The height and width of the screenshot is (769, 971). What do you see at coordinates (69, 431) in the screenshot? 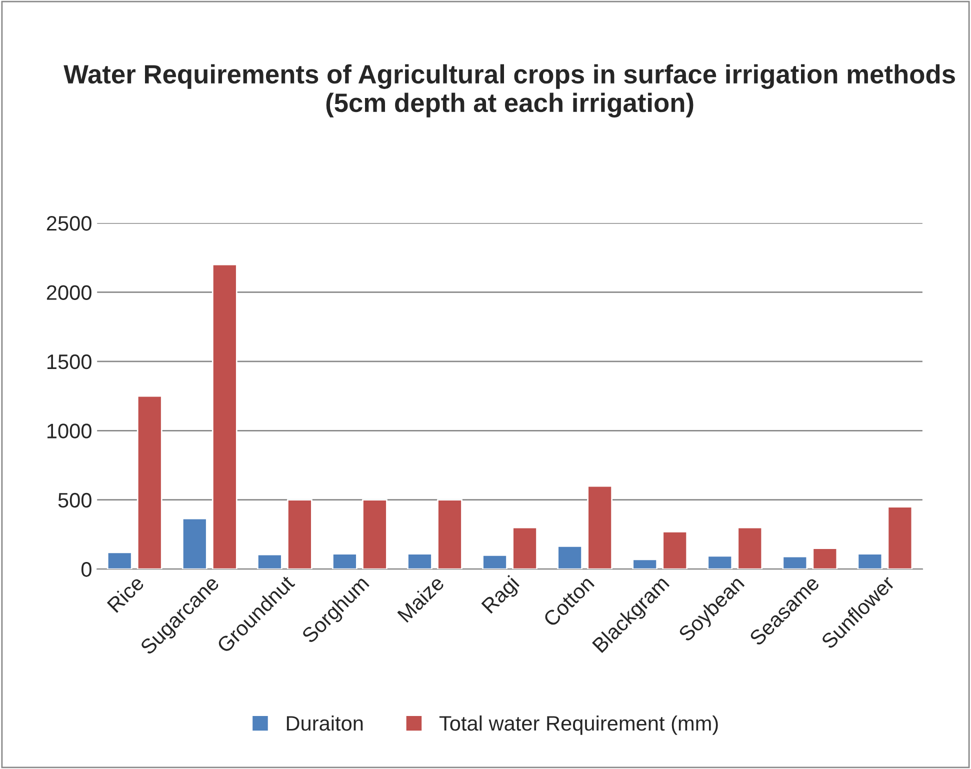
I see `y-tick-label: 1000` at bounding box center [69, 431].